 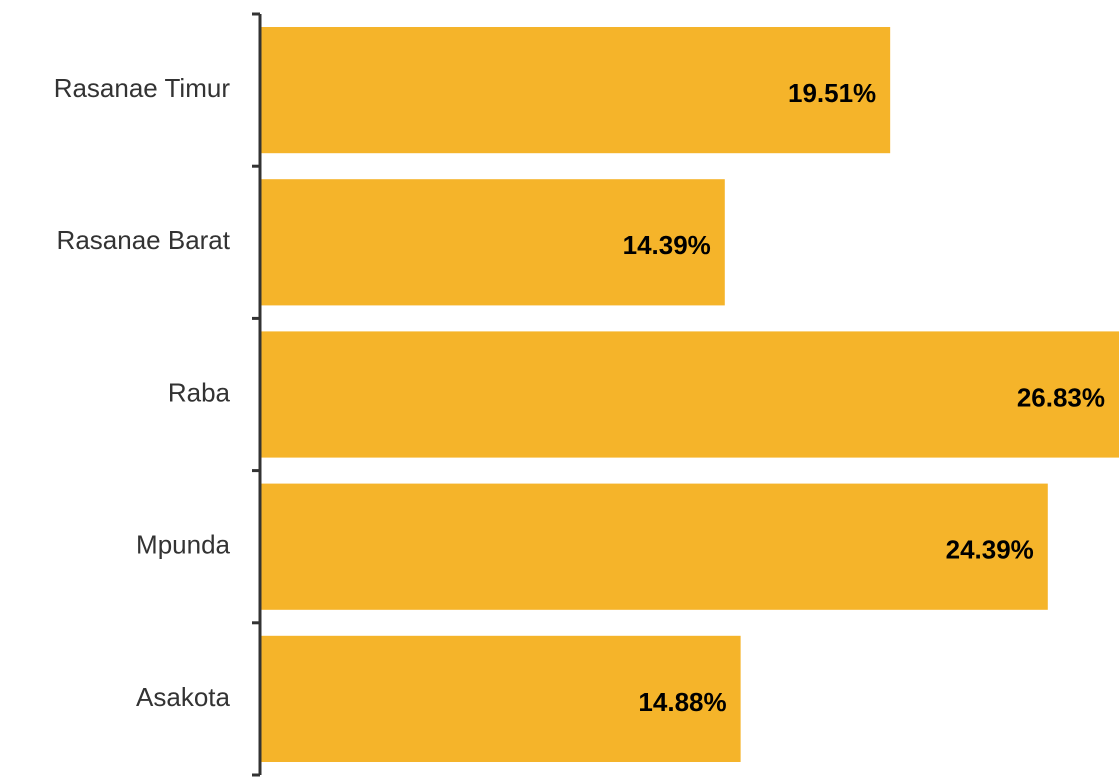 I want to click on y-tick-label: Rasanae Barat, so click(x=144, y=240).